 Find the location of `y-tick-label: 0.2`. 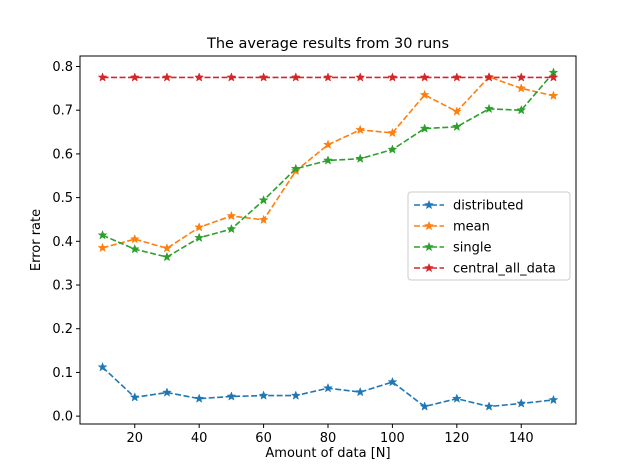

y-tick-label: 0.2 is located at coordinates (62, 329).